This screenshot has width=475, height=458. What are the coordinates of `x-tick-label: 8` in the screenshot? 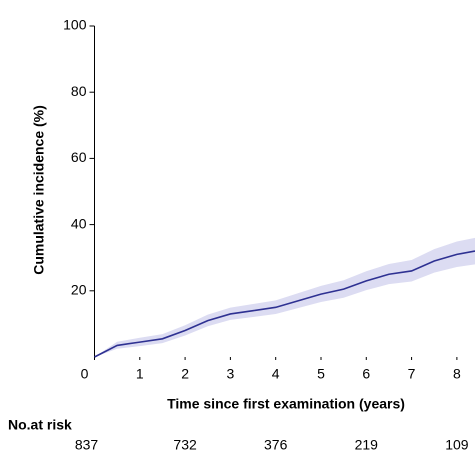 It's located at (457, 374).